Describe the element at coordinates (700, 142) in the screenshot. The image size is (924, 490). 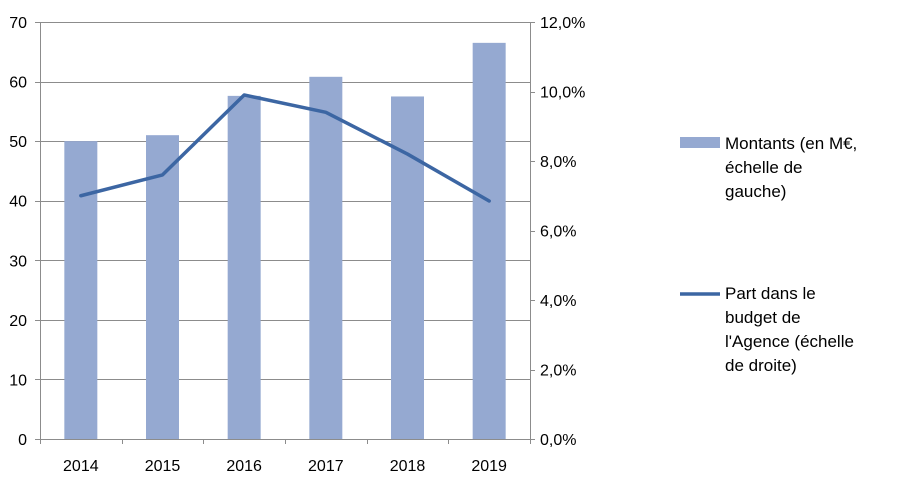
I see `legend-swatch-bar` at that location.